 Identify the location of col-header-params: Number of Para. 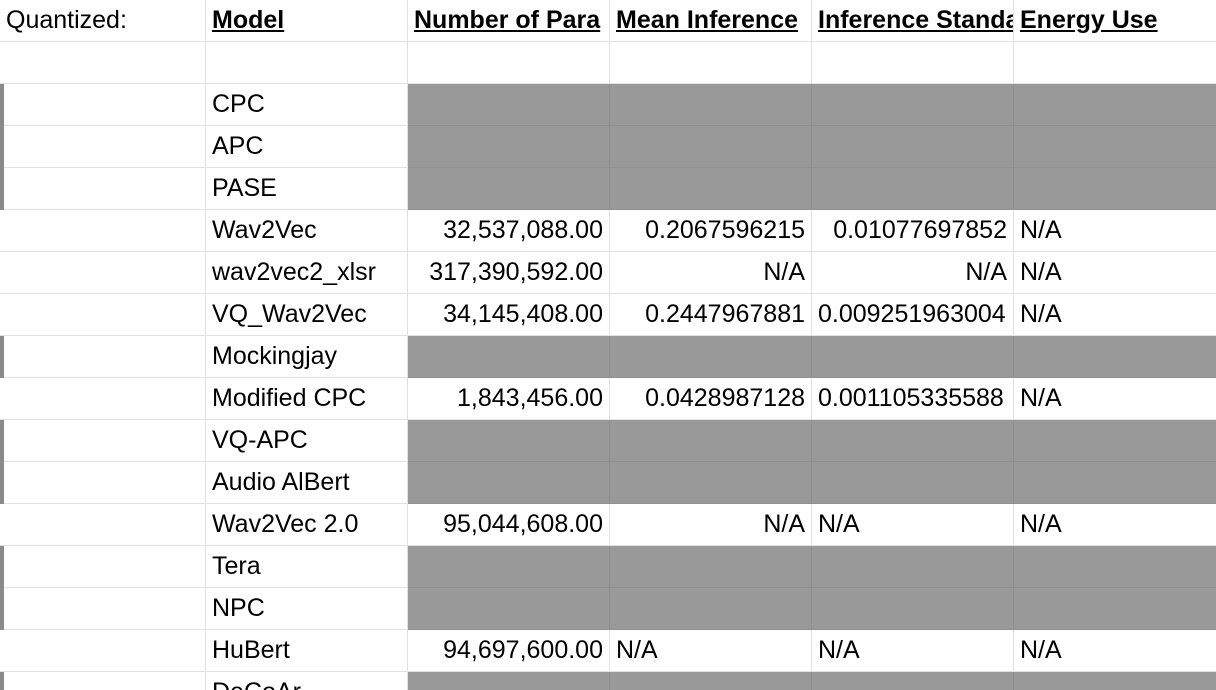
(509, 21).